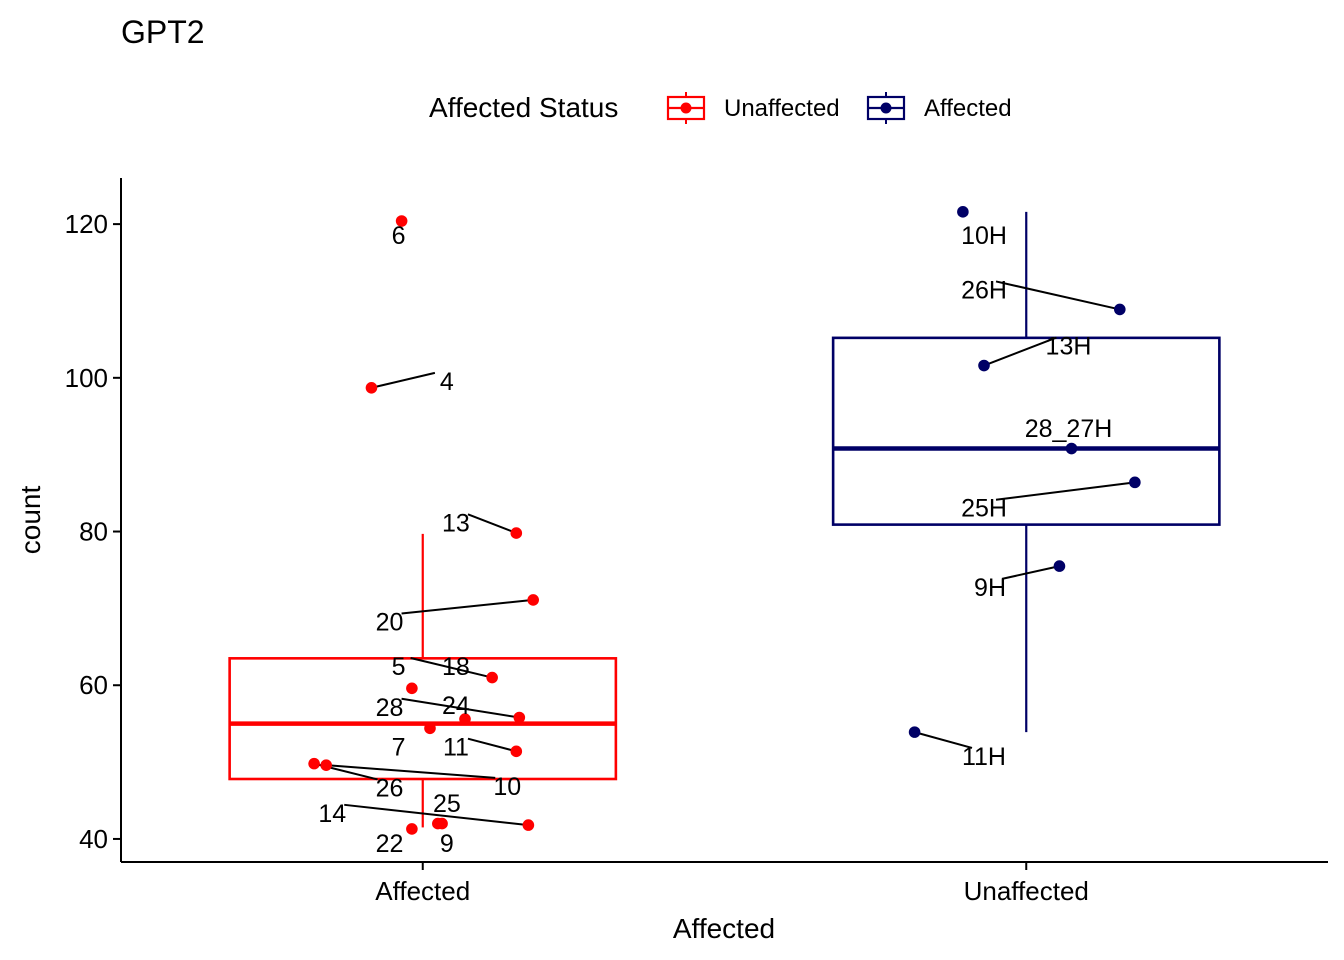  What do you see at coordinates (390, 708) in the screenshot?
I see `point-label: 28` at bounding box center [390, 708].